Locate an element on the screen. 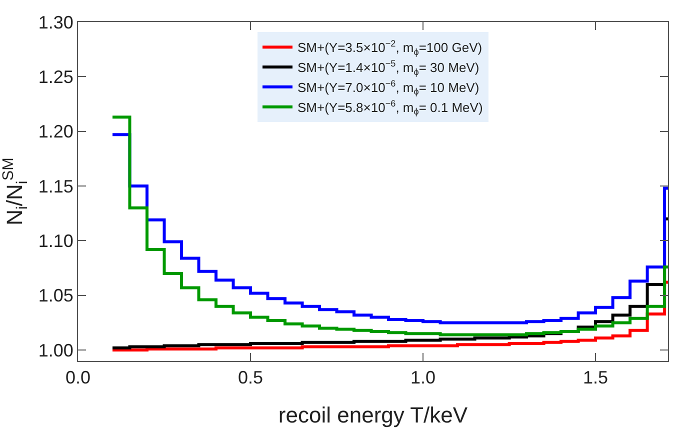  legend-label: SM+(Y=1.4×10$^{−5}$, m$_{ϕ}$= 30 MeV) is located at coordinates (389, 67).